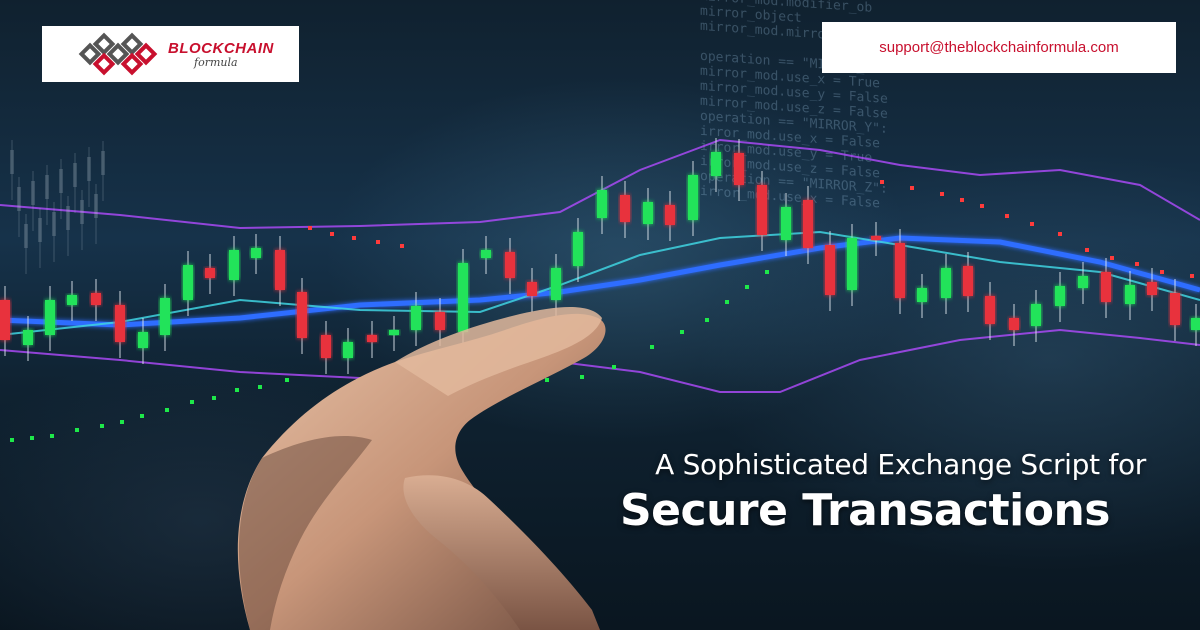 This screenshot has height=630, width=1200. I want to click on contact-email-box: support@theblockchainformula.com, so click(999, 47).